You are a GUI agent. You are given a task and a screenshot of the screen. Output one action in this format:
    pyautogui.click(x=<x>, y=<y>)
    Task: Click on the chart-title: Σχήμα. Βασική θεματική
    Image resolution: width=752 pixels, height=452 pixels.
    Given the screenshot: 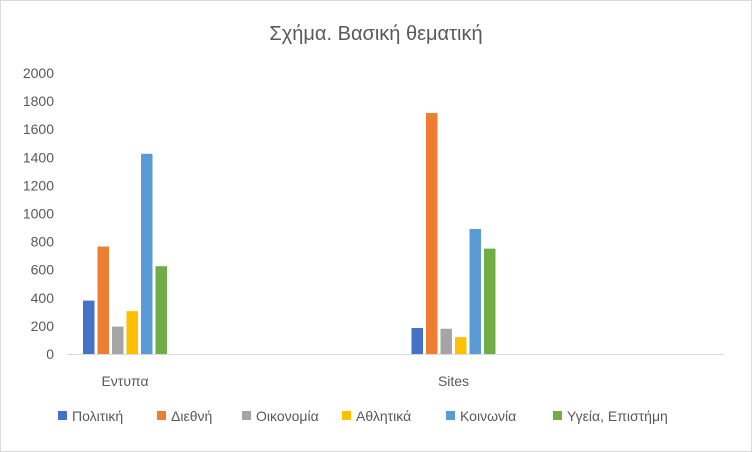 What is the action you would take?
    pyautogui.click(x=375, y=34)
    